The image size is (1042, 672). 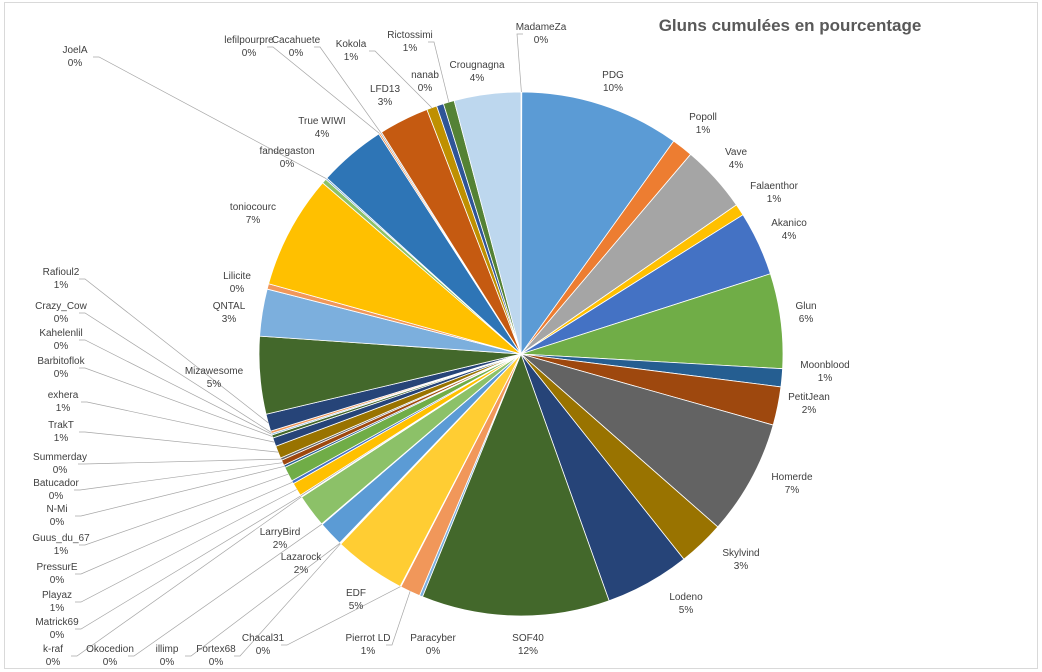 I want to click on pie-slice-crougnagna, so click(x=487, y=223).